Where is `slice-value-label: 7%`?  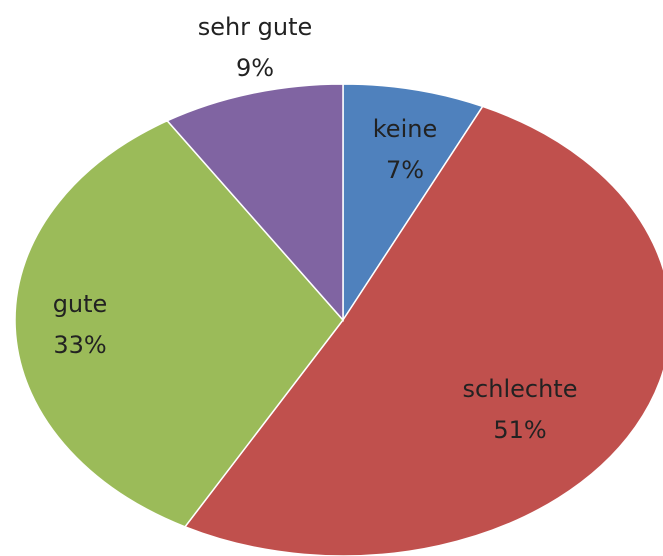
slice-value-label: 7% is located at coordinates (405, 170).